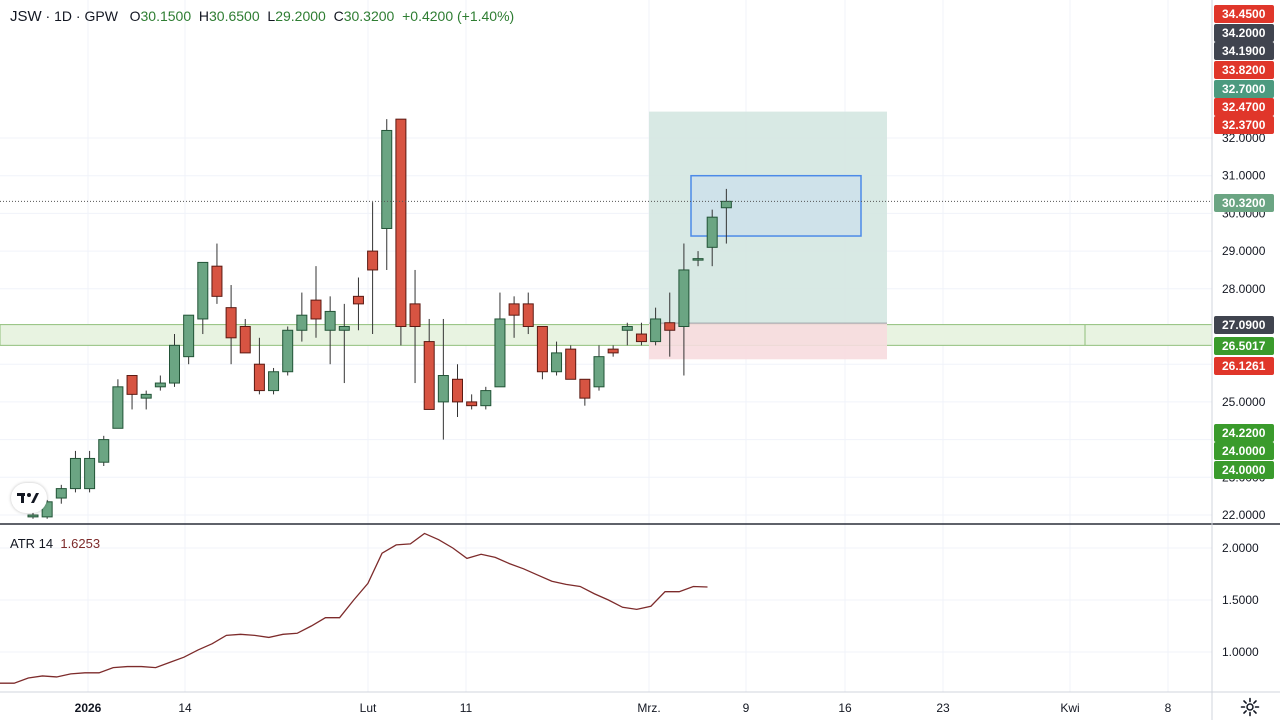  I want to click on price-axis-label: 26.5017, so click(1244, 346).